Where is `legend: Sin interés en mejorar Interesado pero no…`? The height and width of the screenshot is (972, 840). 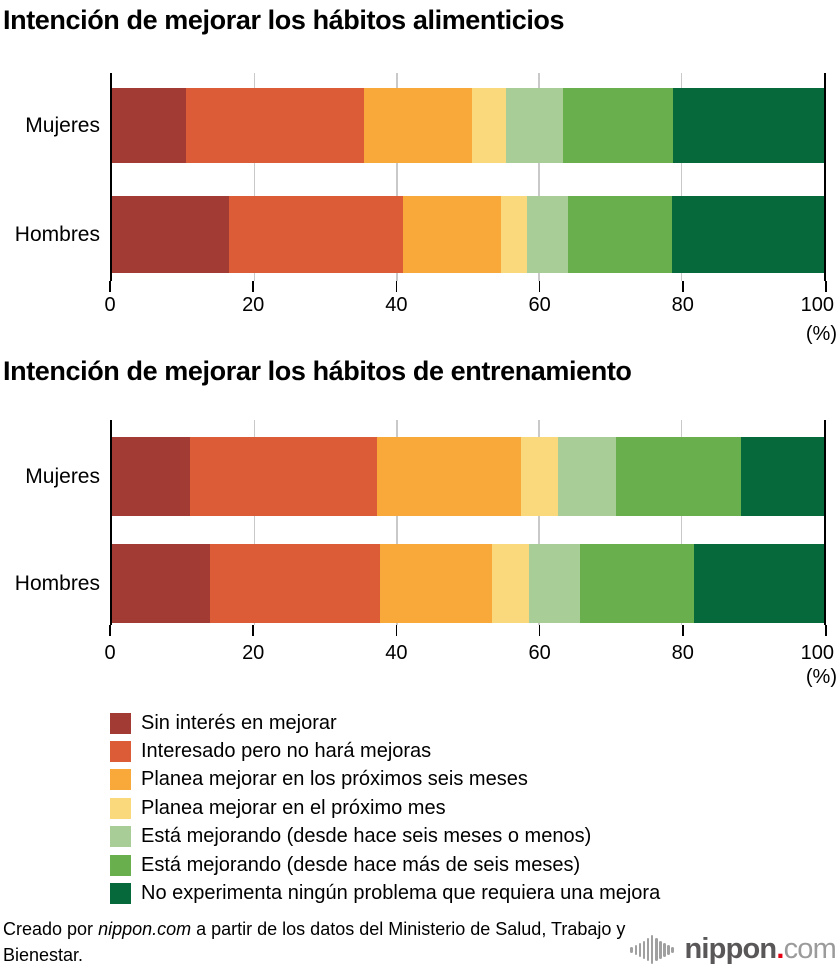 legend: Sin interés en mejorar Interesado pero no… is located at coordinates (385, 808).